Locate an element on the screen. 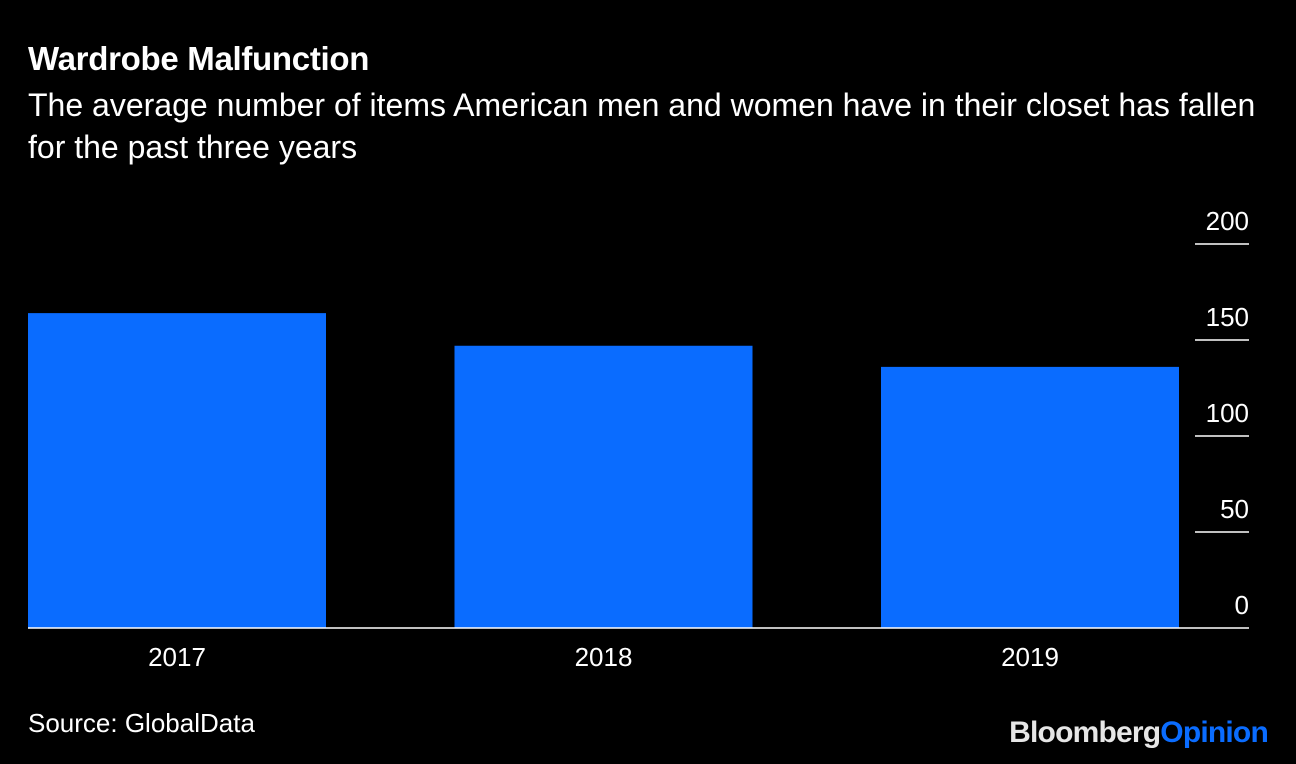  x-tick-label: 2019 is located at coordinates (1030, 657).